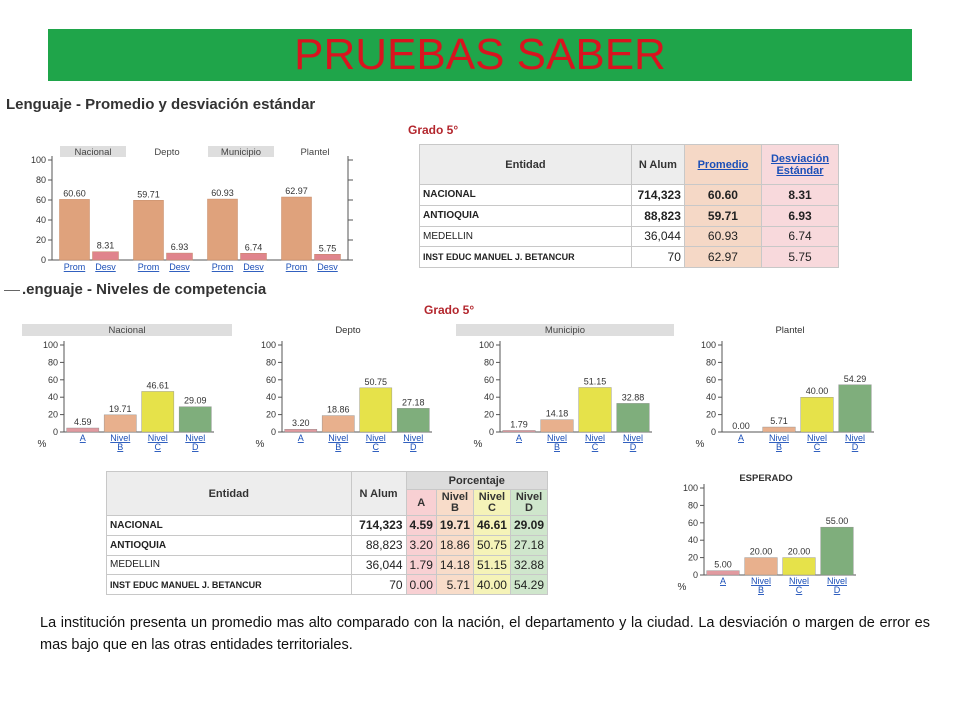 The width and height of the screenshot is (960, 720). What do you see at coordinates (241, 152) in the screenshot?
I see `group-label: Municipio` at bounding box center [241, 152].